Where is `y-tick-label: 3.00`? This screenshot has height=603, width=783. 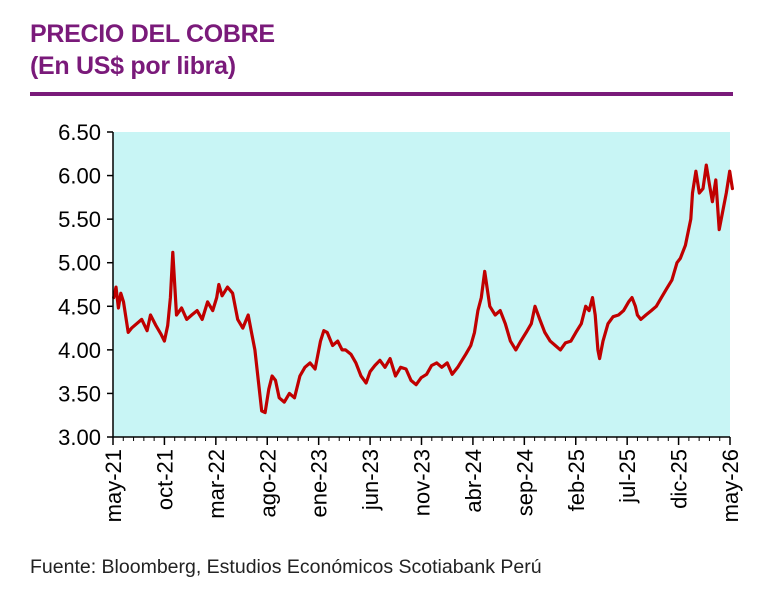
y-tick-label: 3.00 is located at coordinates (79, 437).